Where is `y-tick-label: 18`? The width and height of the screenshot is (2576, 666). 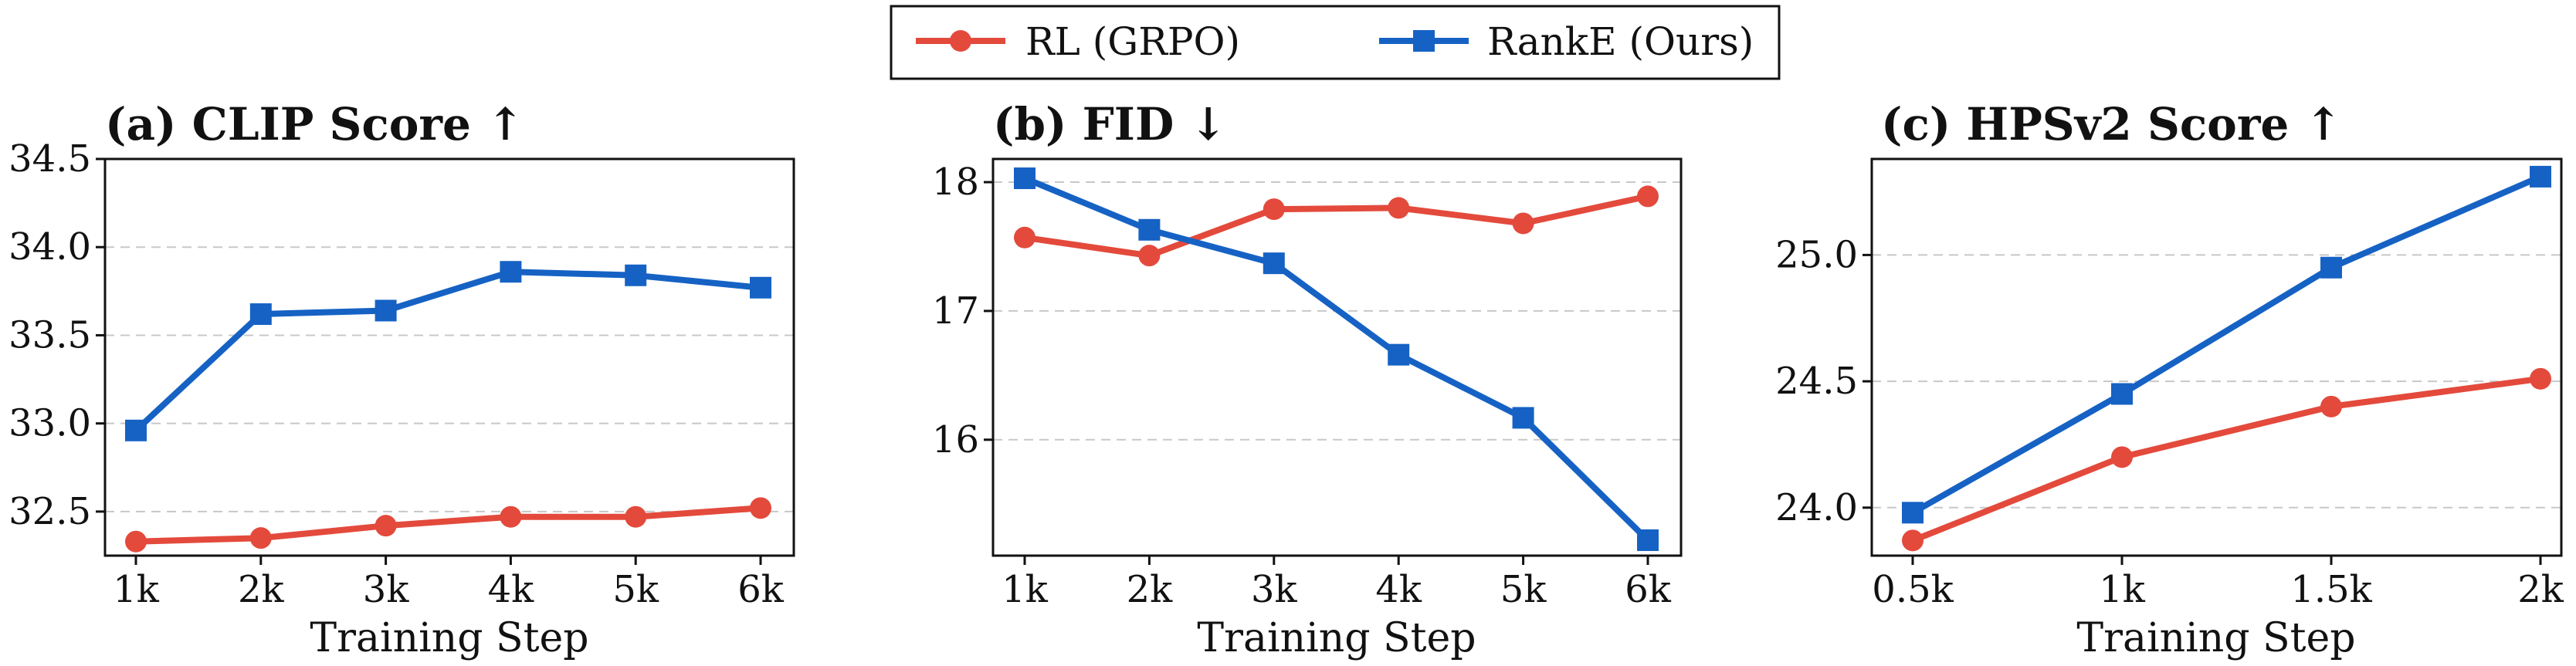
y-tick-label: 18 is located at coordinates (955, 182).